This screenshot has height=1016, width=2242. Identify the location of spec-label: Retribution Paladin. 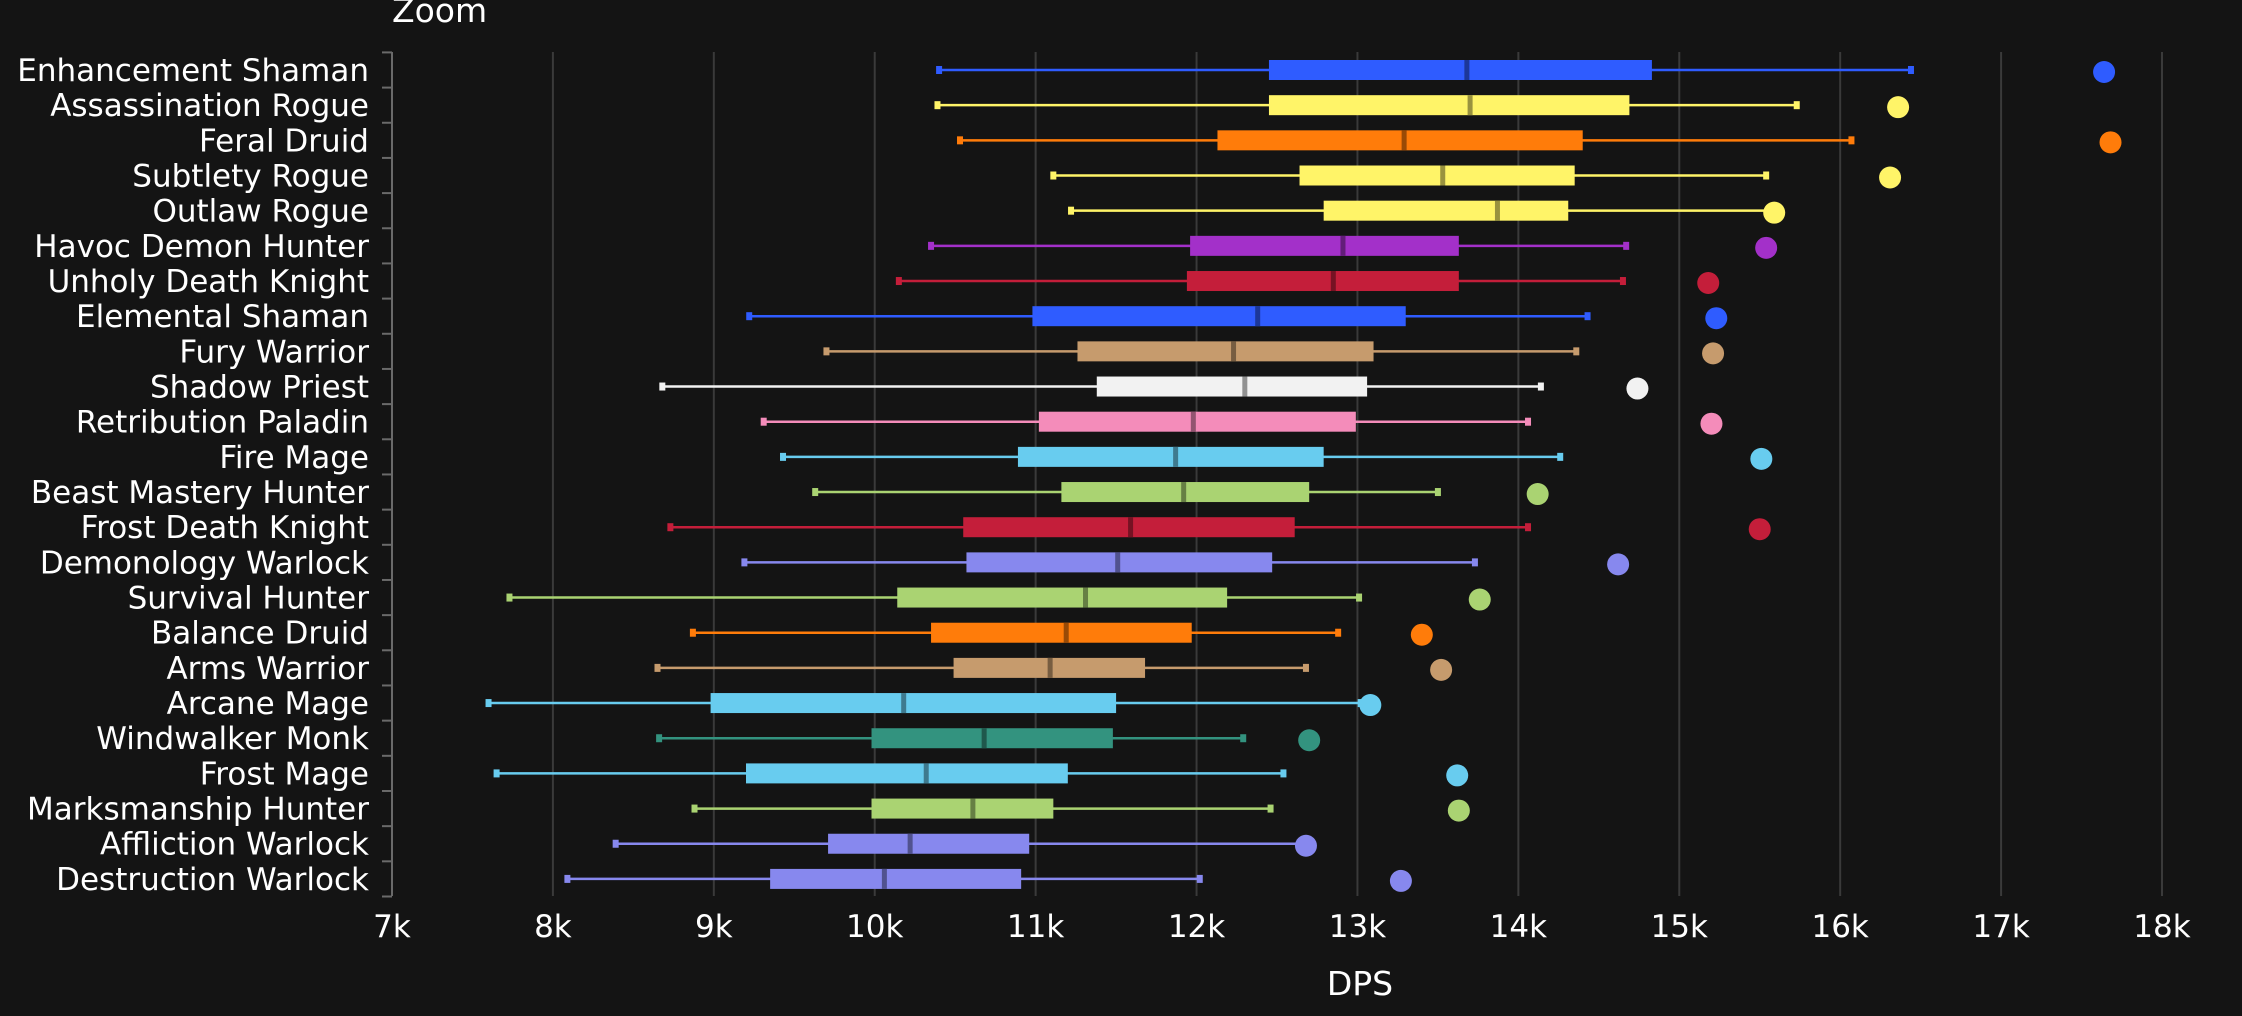
(222, 423).